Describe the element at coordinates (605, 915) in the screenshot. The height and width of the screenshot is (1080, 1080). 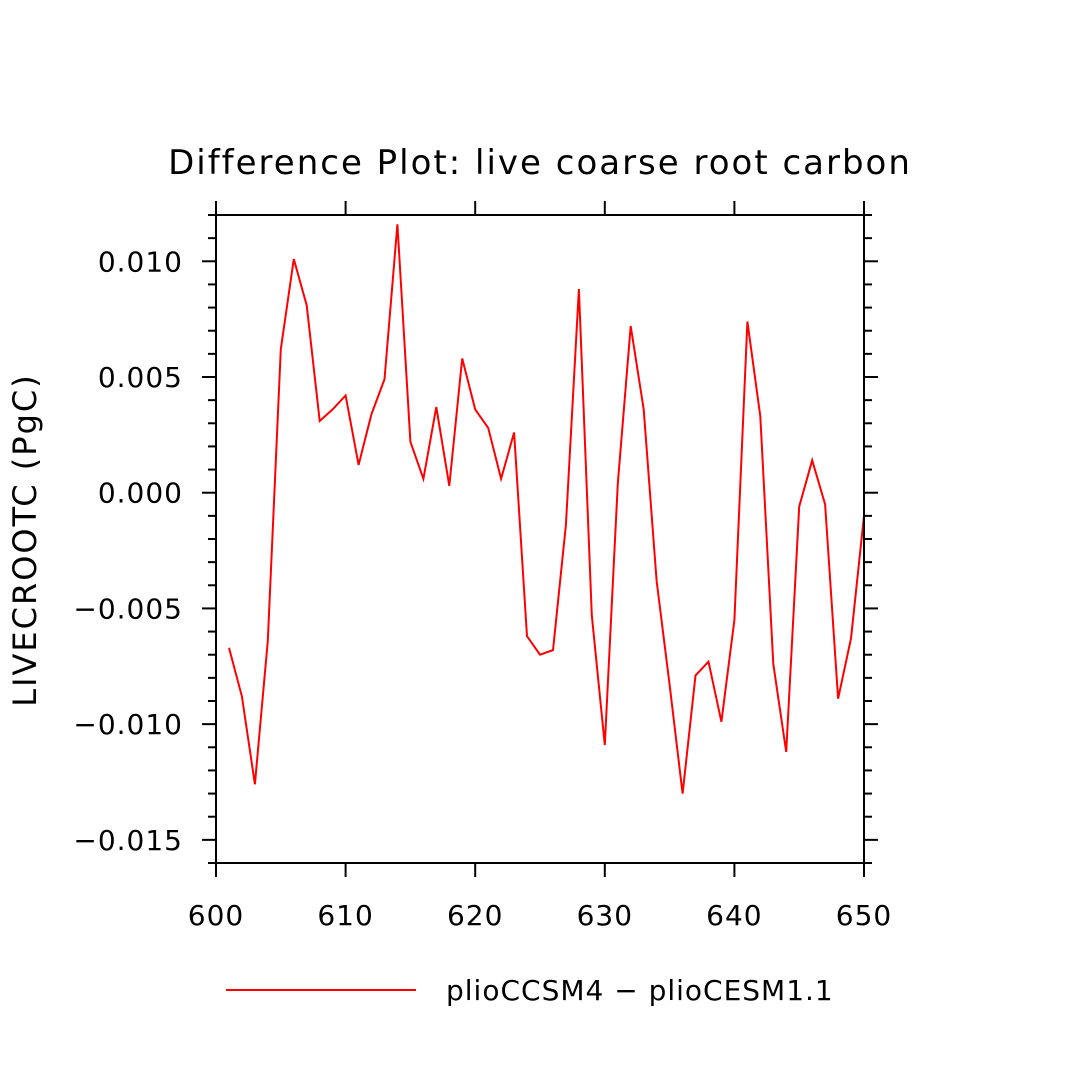
I see `x-tick-label: 630` at that location.